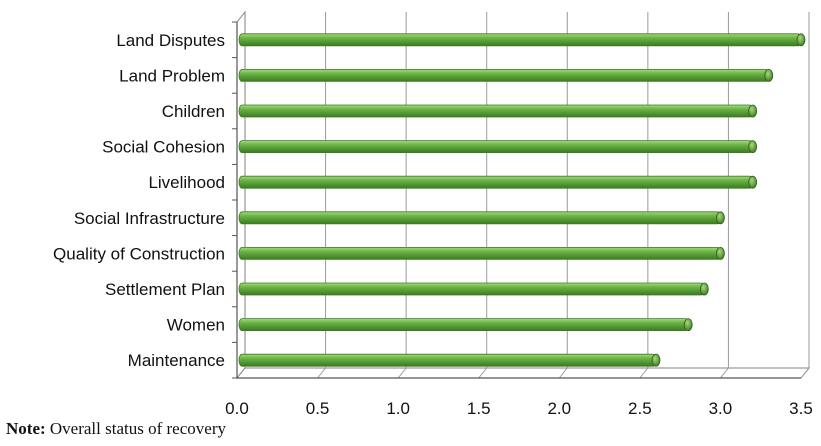 Image resolution: width=821 pixels, height=446 pixels. Describe the element at coordinates (523, 373) in the screenshot. I see `floor` at that location.